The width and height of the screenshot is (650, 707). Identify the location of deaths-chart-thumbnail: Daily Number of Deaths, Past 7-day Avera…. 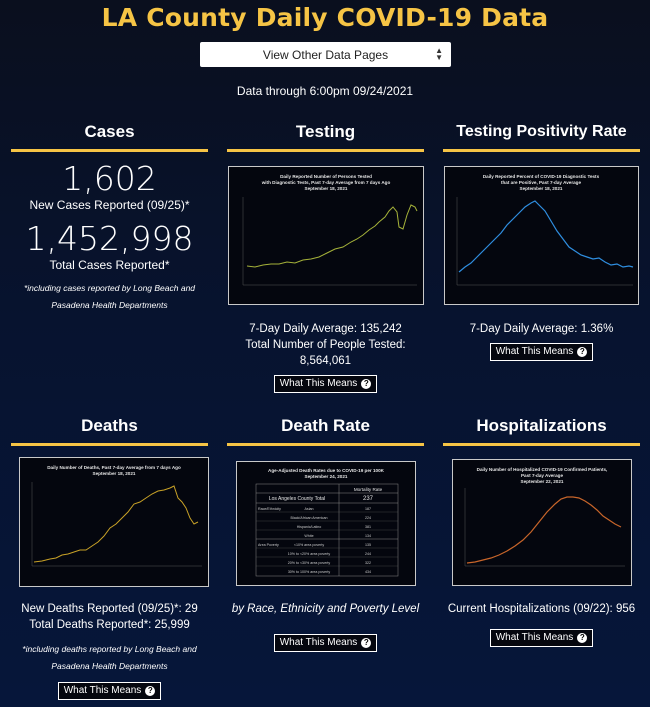
(114, 522).